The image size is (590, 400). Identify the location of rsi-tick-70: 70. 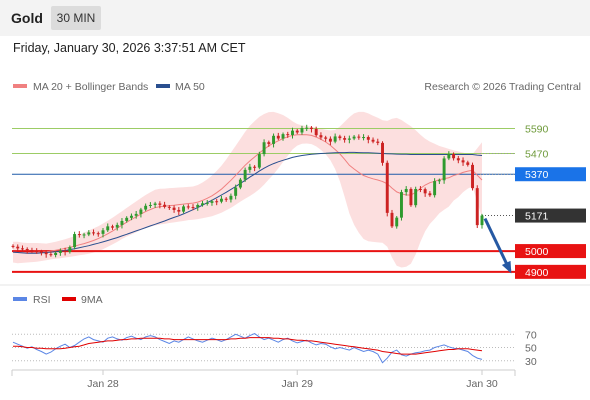
(531, 335).